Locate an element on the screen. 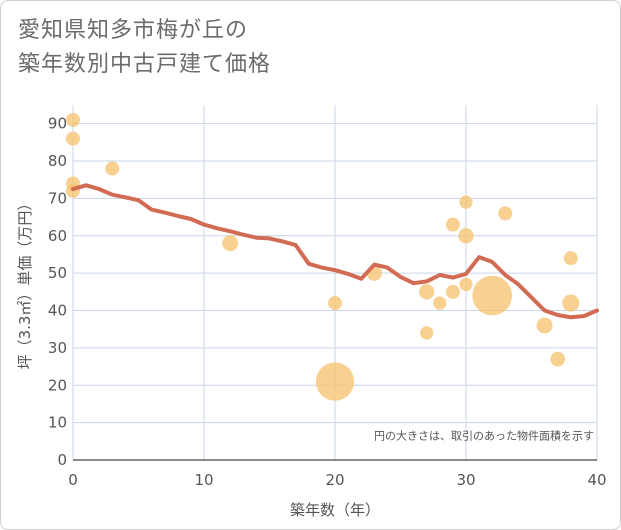 The width and height of the screenshot is (621, 530). y-tick-label: 50 is located at coordinates (57, 273).